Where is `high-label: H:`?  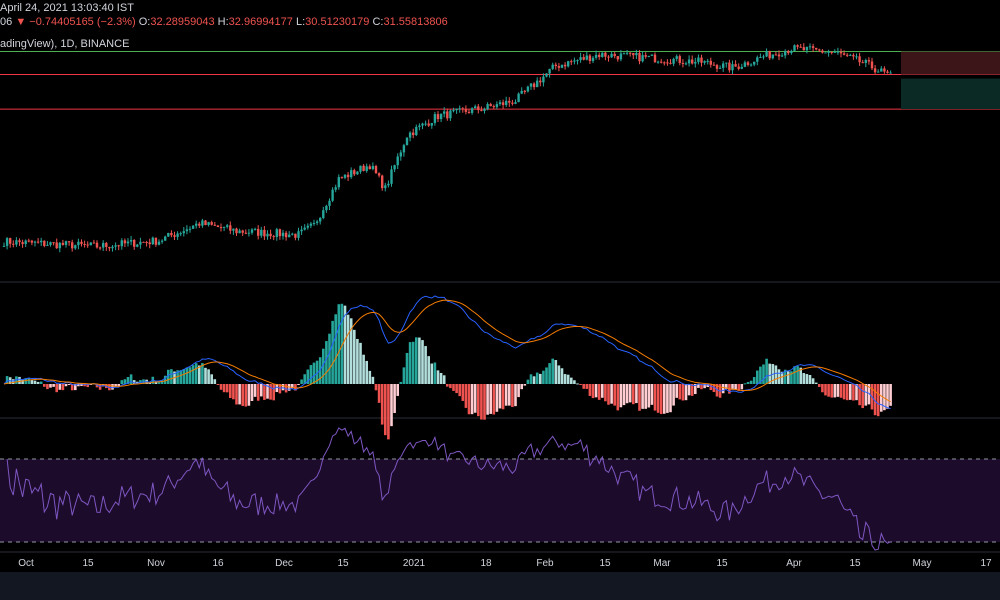
high-label: H: is located at coordinates (223, 22).